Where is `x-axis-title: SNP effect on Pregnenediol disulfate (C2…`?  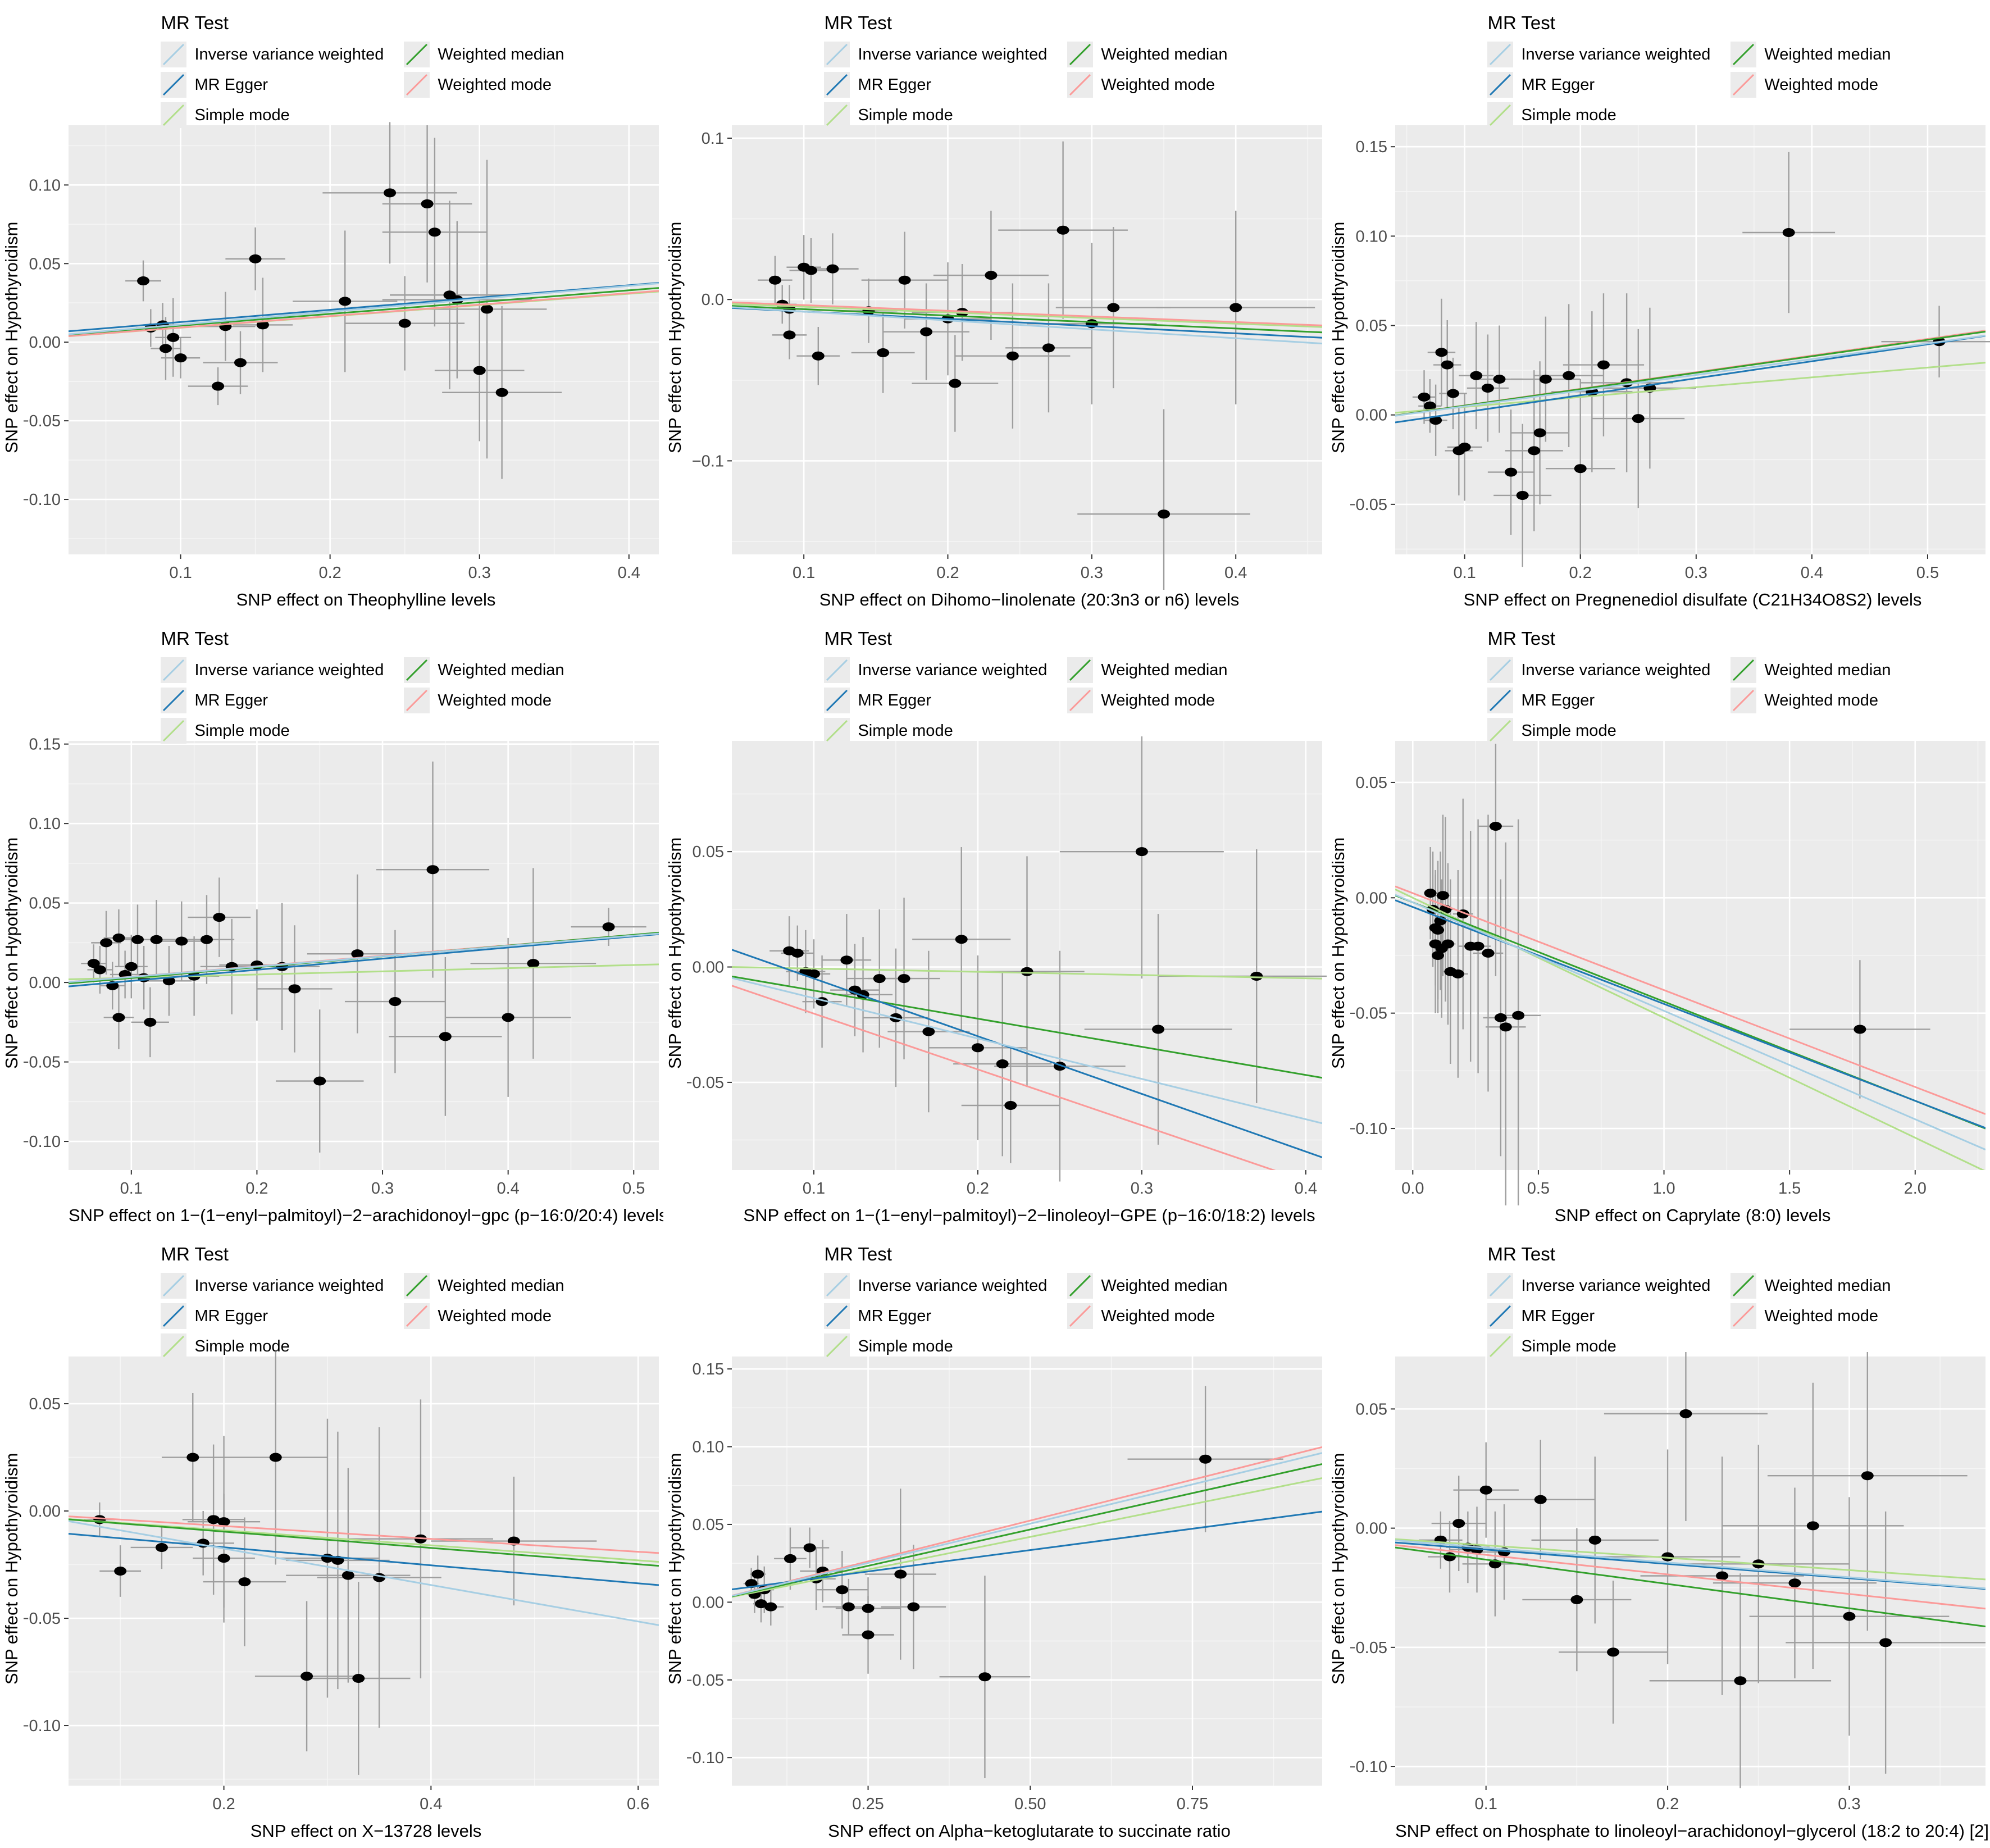 x-axis-title: SNP effect on Pregnenediol disulfate (C2… is located at coordinates (1692, 600).